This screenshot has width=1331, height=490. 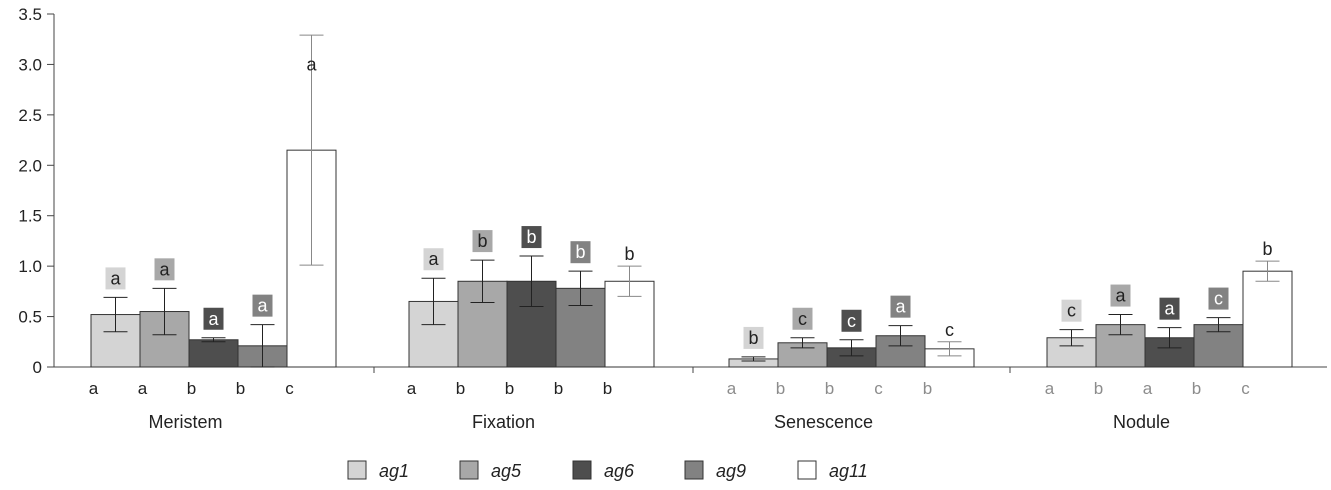 What do you see at coordinates (30, 64) in the screenshot?
I see `y-tick-label: 3.0` at bounding box center [30, 64].